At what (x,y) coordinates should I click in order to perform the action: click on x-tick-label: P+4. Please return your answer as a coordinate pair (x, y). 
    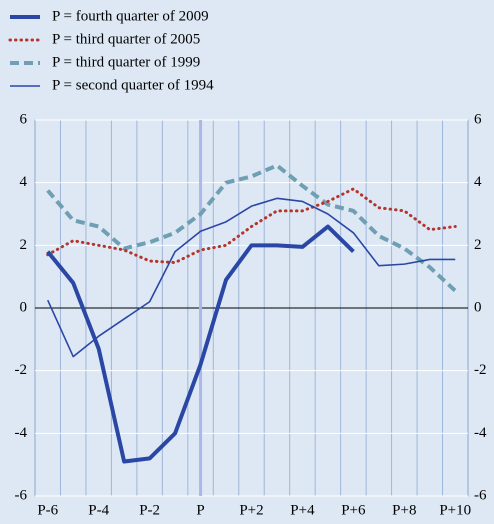
    Looking at the image, I should click on (302, 510).